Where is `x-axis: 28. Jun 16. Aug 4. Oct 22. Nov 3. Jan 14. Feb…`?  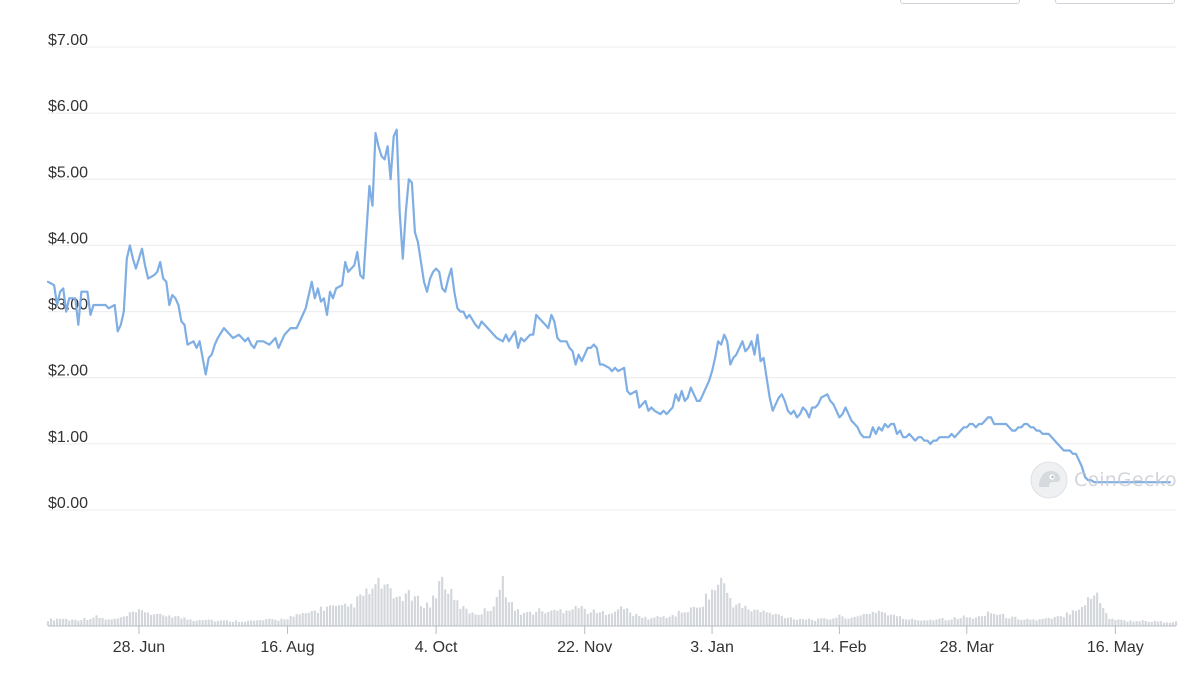
x-axis: 28. Jun 16. Aug 4. Oct 22. Nov 3. Jan 14. Feb… is located at coordinates (628, 641).